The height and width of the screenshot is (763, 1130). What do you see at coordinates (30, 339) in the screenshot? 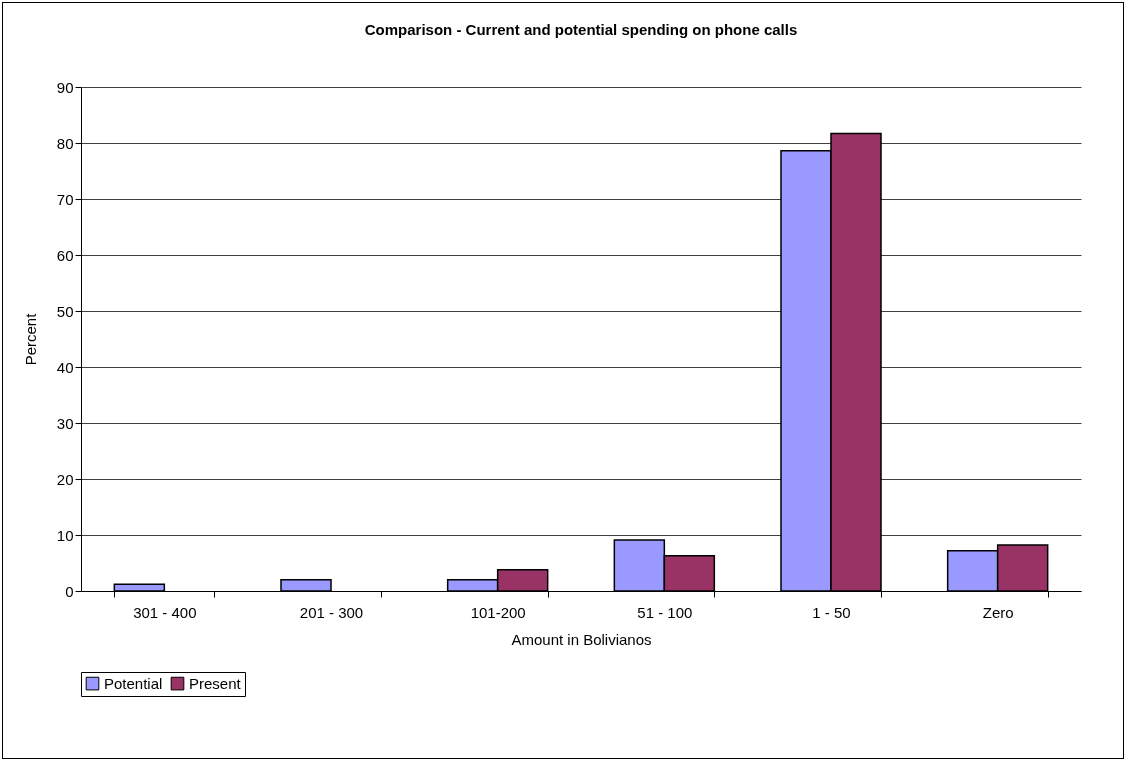
I see `y-axis-title: Percent` at bounding box center [30, 339].